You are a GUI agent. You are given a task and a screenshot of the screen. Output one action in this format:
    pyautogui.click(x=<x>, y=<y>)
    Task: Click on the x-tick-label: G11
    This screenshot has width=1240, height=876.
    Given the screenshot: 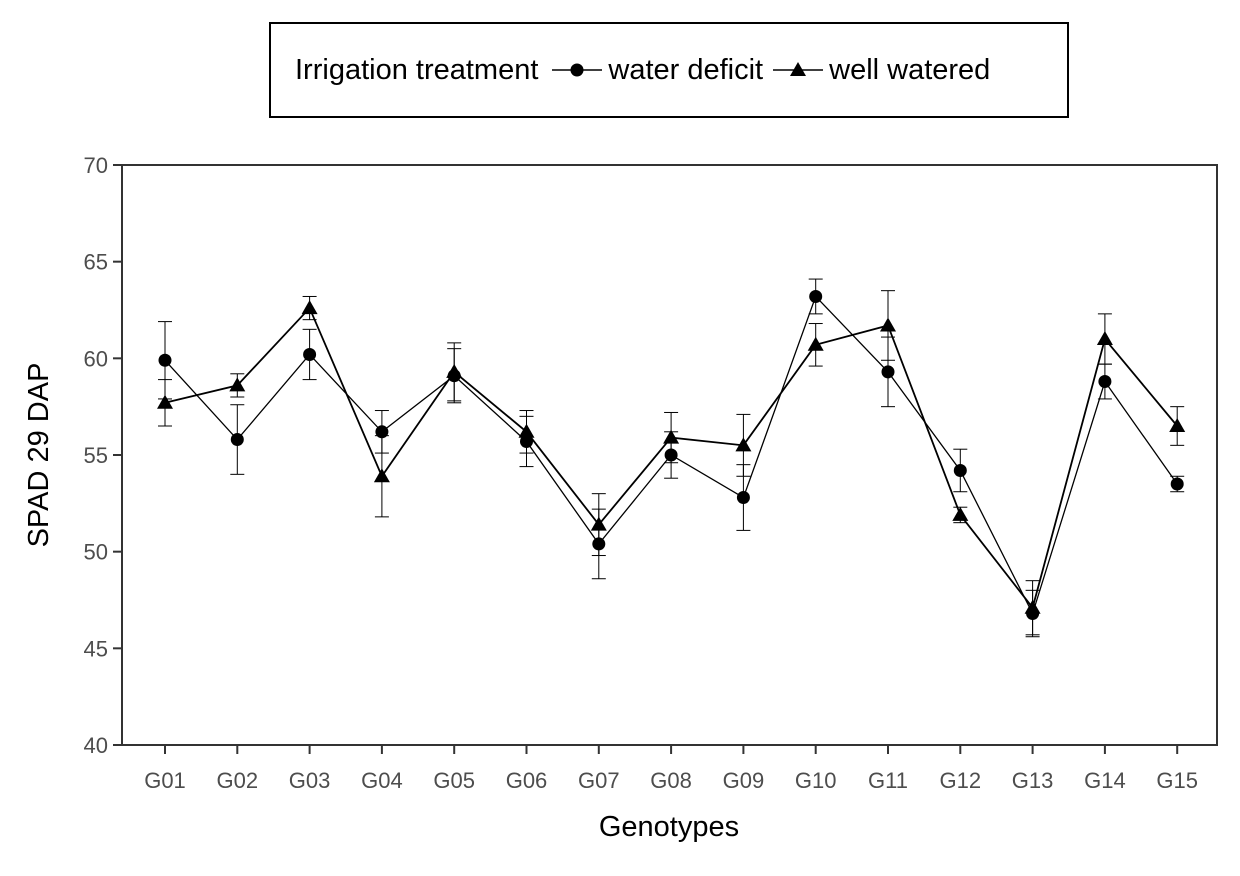 What is the action you would take?
    pyautogui.click(x=888, y=780)
    